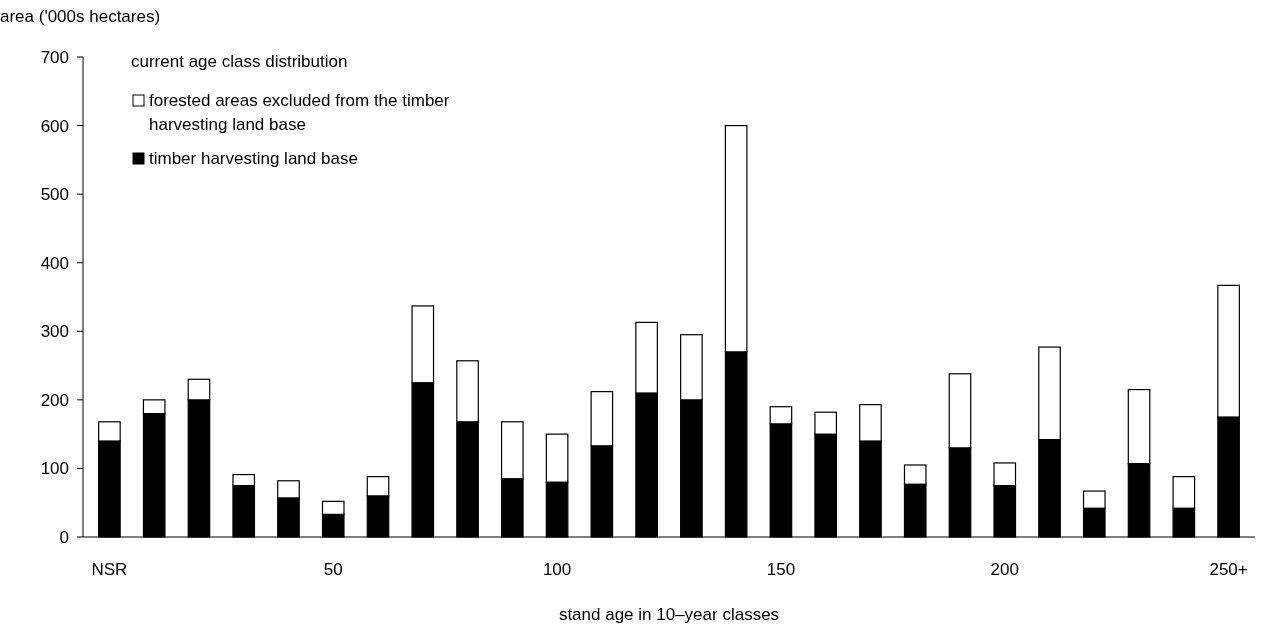  What do you see at coordinates (54, 469) in the screenshot?
I see `y-tick-label: 100` at bounding box center [54, 469].